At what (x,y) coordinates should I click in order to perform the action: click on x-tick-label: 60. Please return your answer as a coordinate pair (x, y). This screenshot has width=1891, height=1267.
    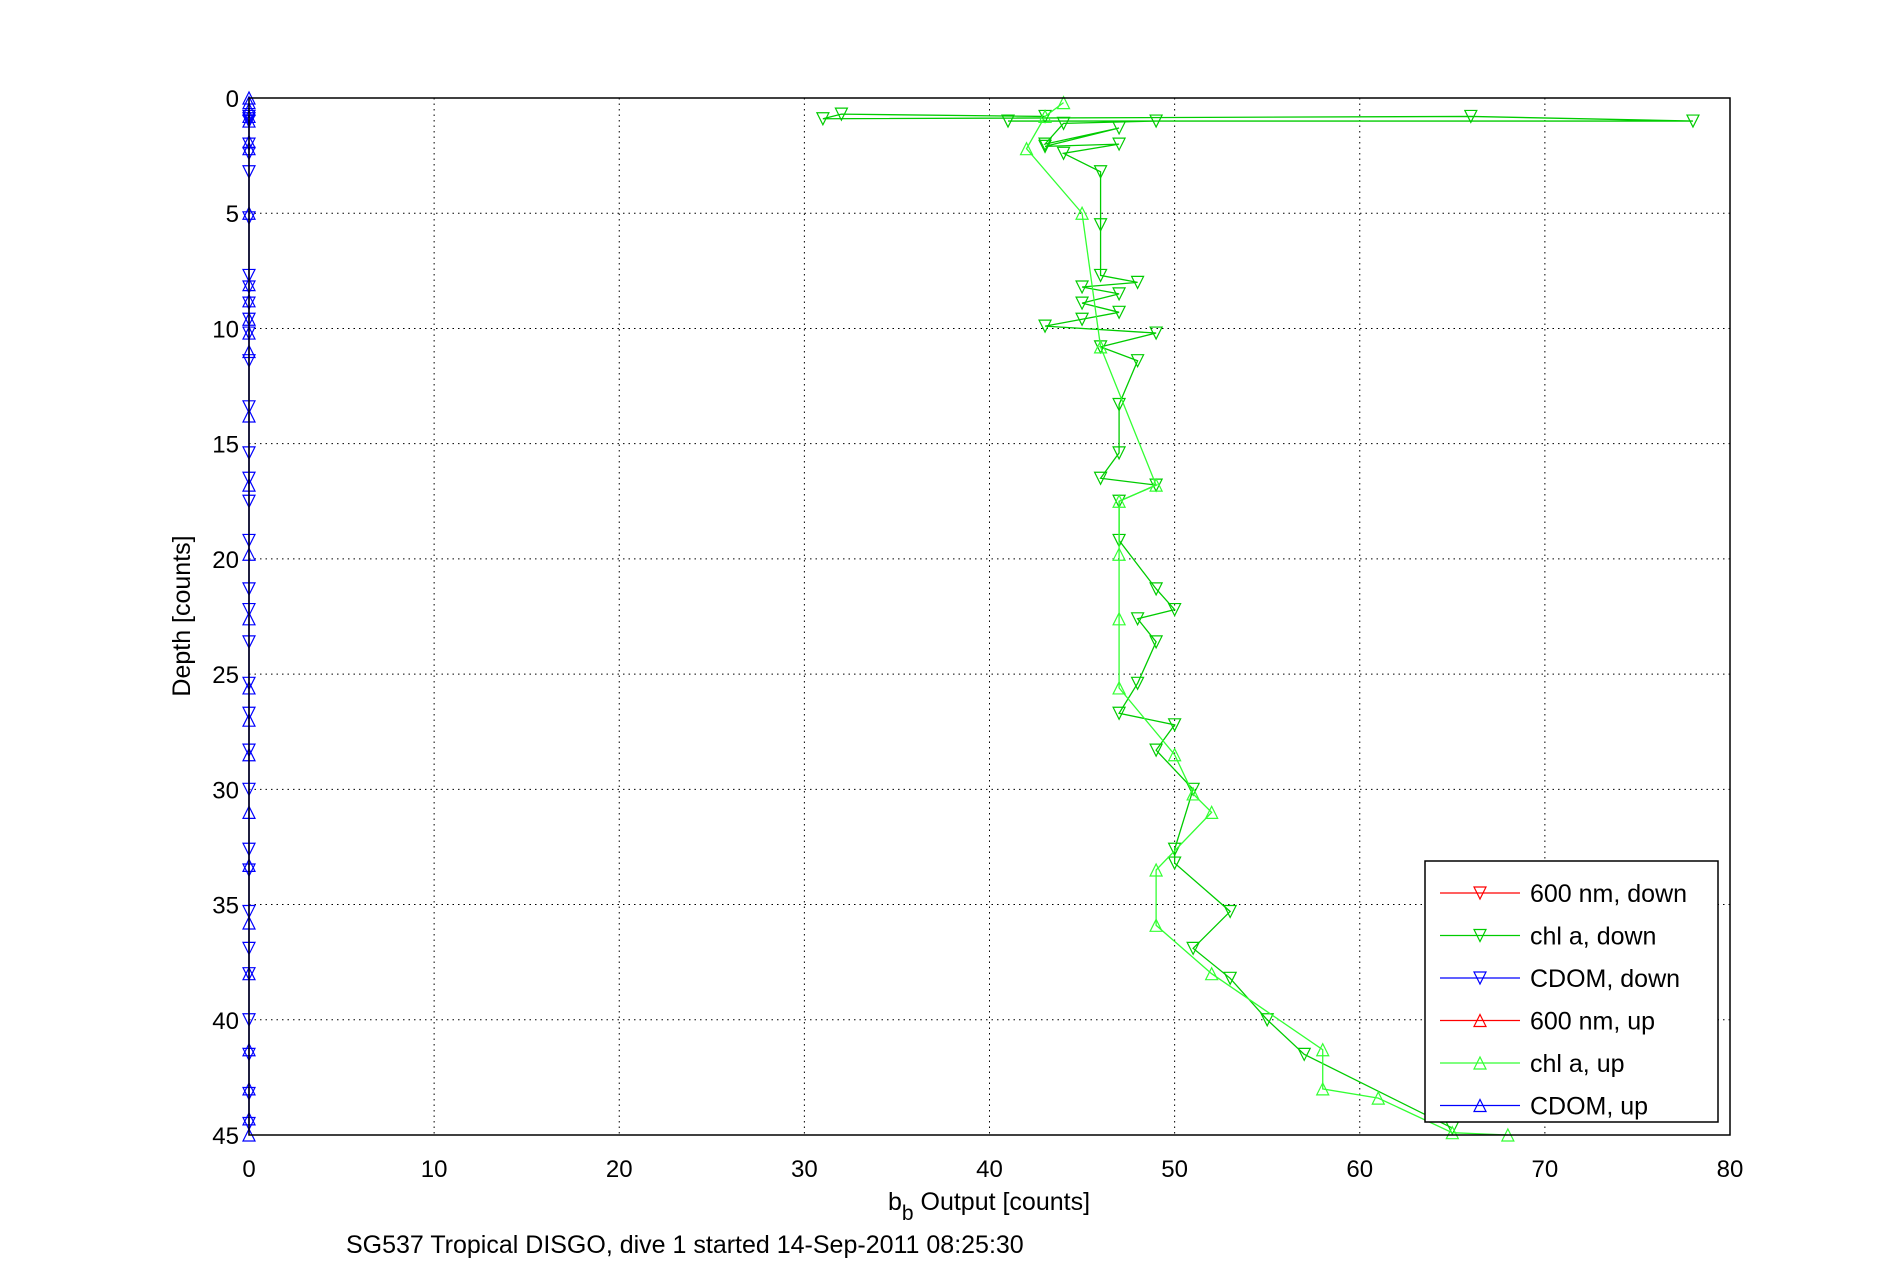
    Looking at the image, I should click on (1359, 1169).